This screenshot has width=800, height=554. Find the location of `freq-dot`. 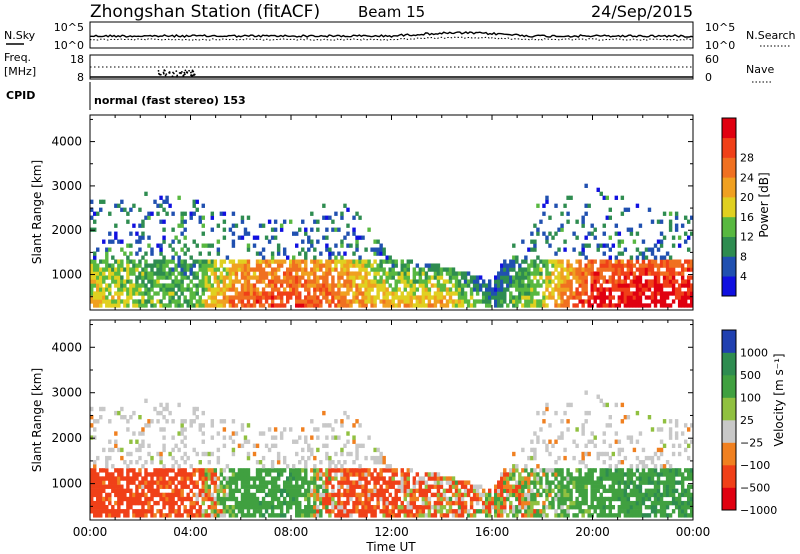

freq-dot is located at coordinates (185, 70).